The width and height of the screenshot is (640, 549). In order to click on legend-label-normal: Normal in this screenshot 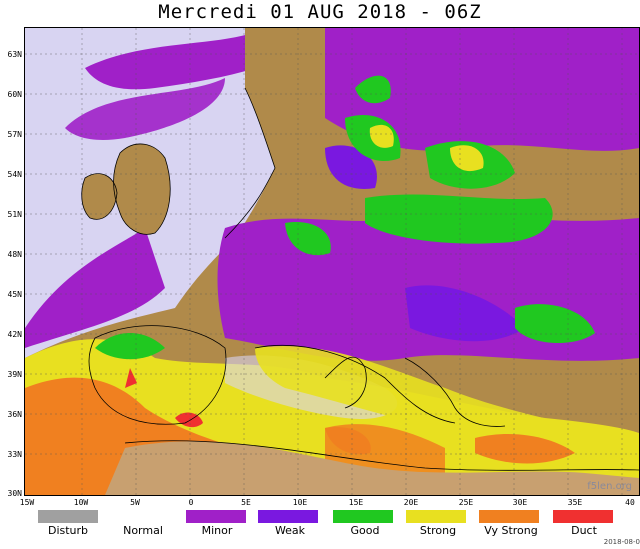, I will do `click(143, 530)`.